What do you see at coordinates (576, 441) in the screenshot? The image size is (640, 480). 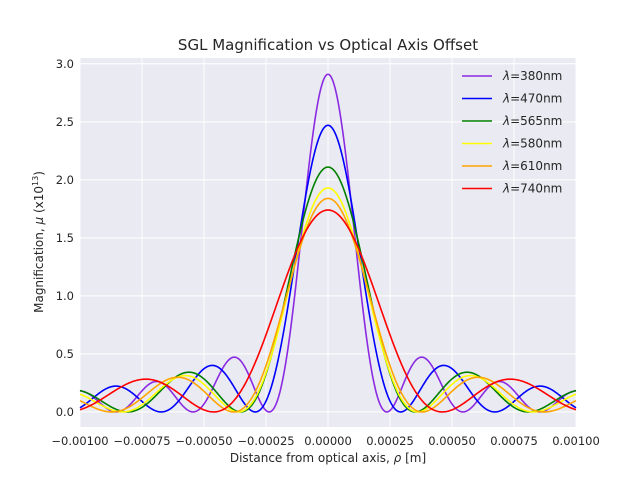 I see `x-tick-label-8: 0.00100` at bounding box center [576, 441].